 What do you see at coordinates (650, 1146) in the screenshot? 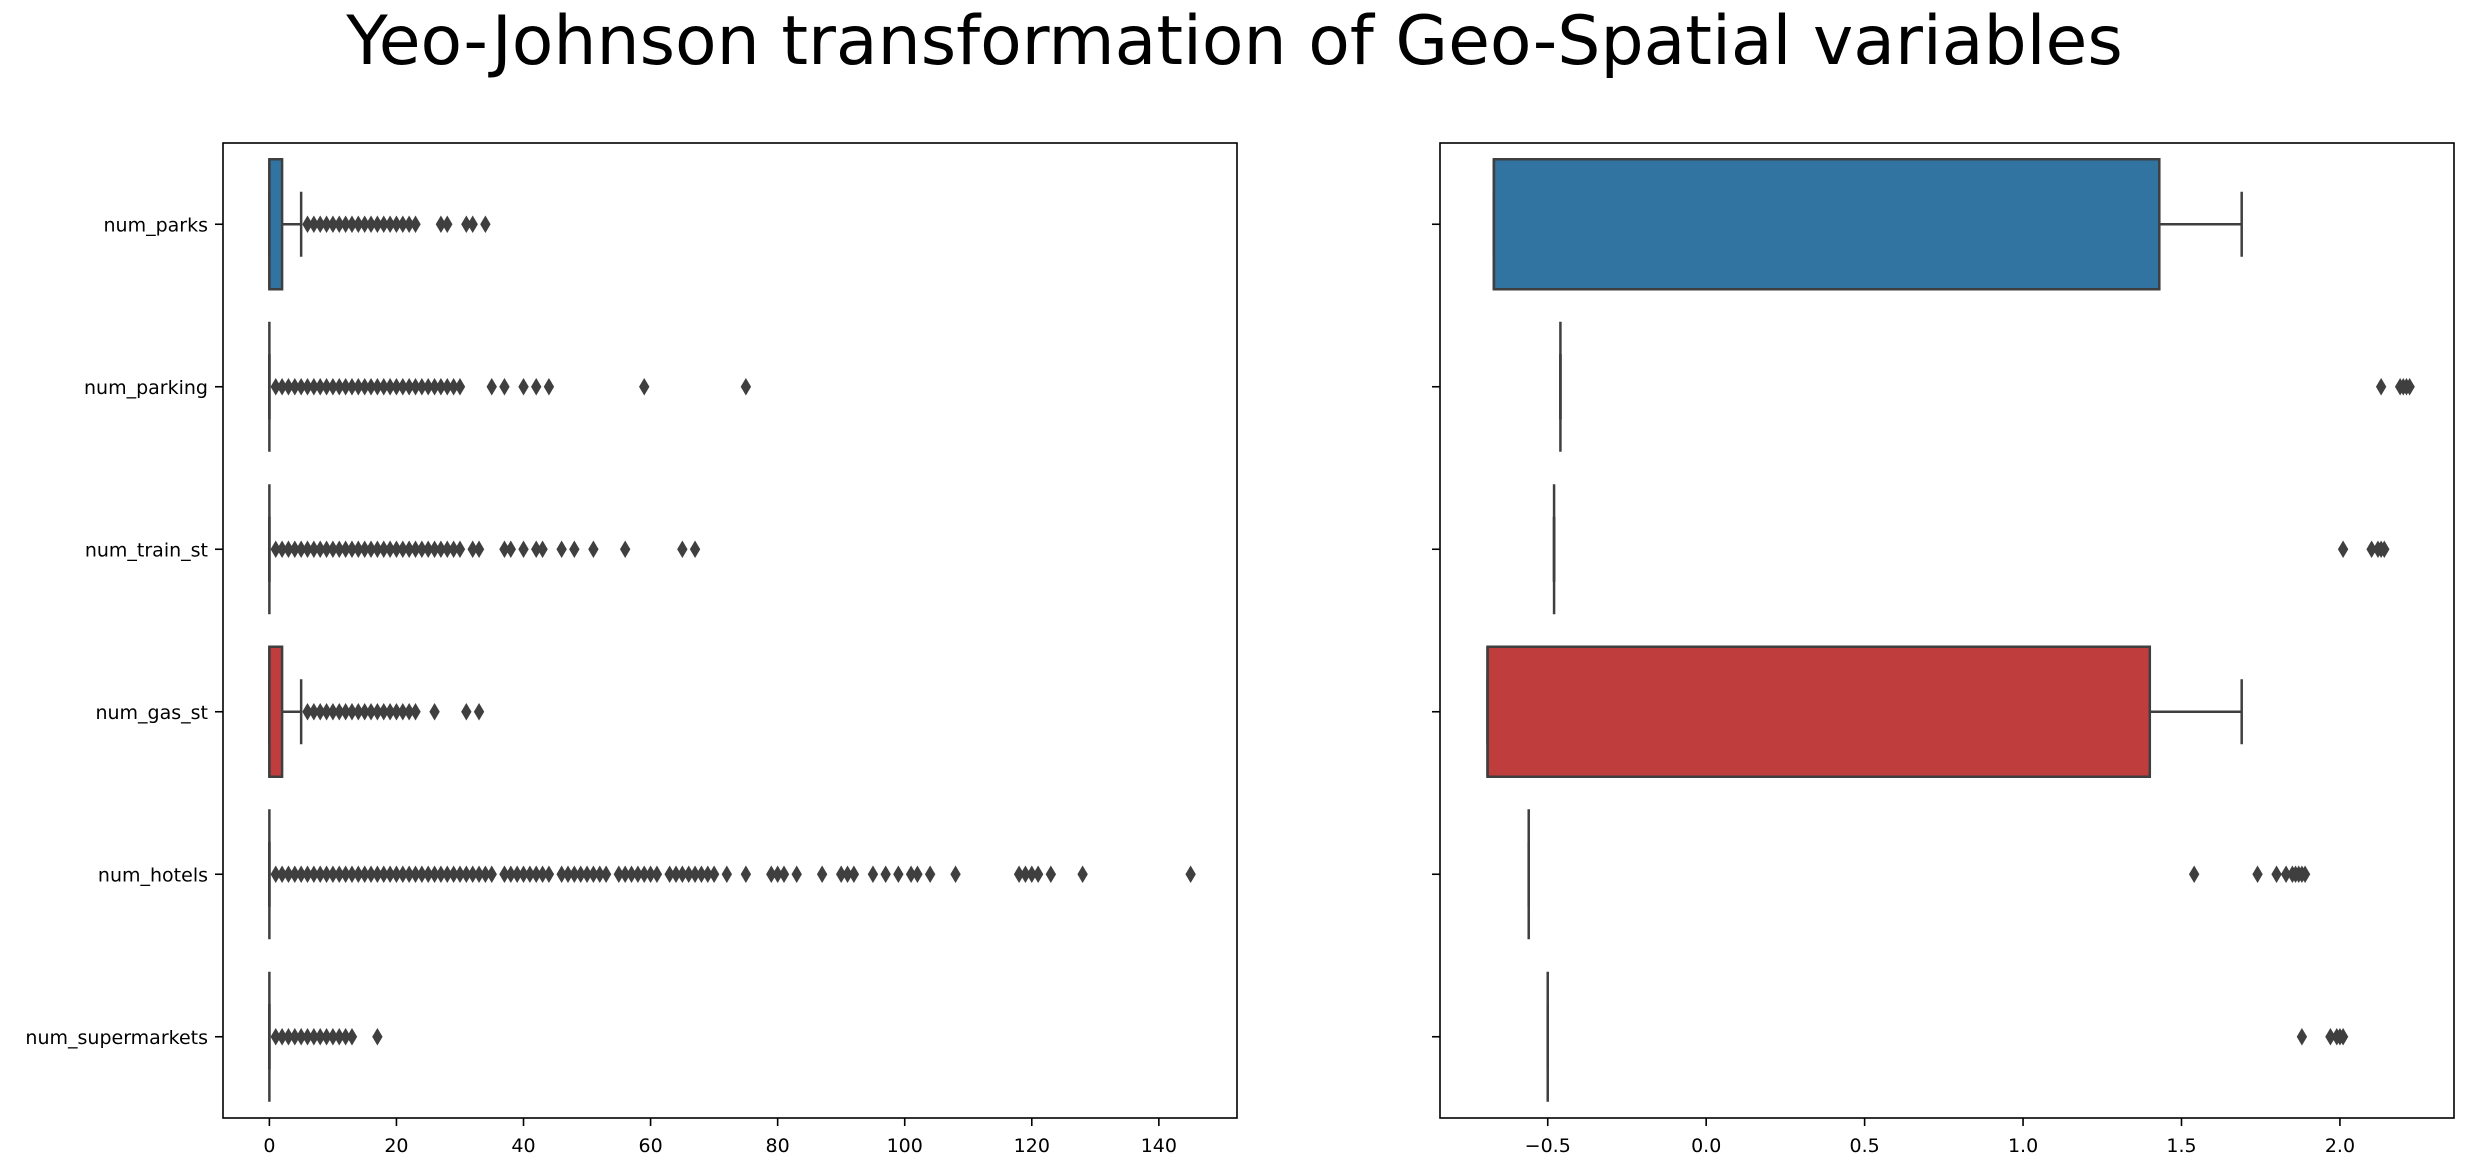
I see `x-tick-label: 60` at bounding box center [650, 1146].